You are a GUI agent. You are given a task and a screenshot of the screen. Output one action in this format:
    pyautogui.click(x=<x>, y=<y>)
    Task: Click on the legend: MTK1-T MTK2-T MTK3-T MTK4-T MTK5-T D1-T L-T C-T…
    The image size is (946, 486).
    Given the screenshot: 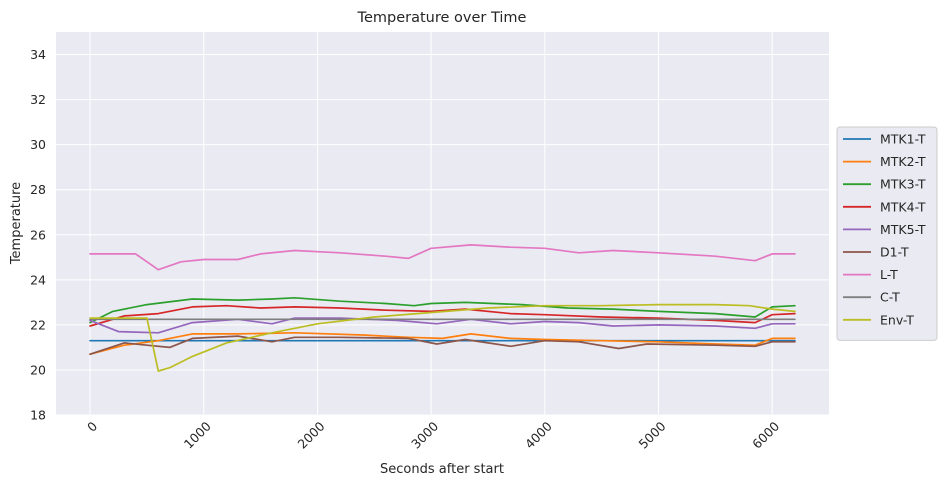 What is the action you would take?
    pyautogui.click(x=887, y=233)
    